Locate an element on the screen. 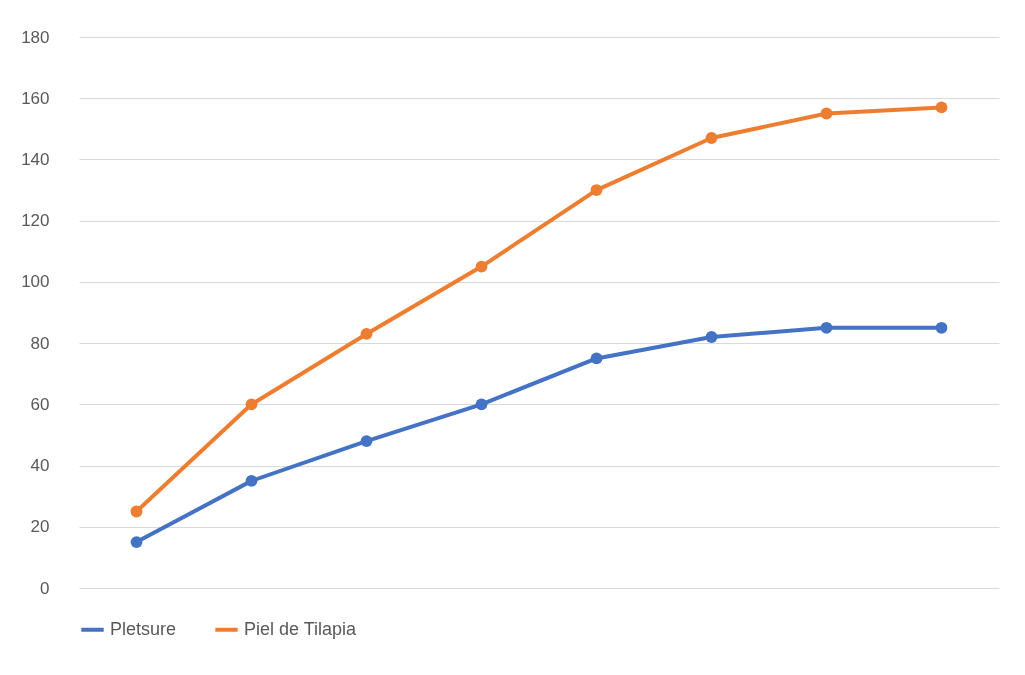 The width and height of the screenshot is (1025, 675). y-tick-label: 160 is located at coordinates (35, 98).